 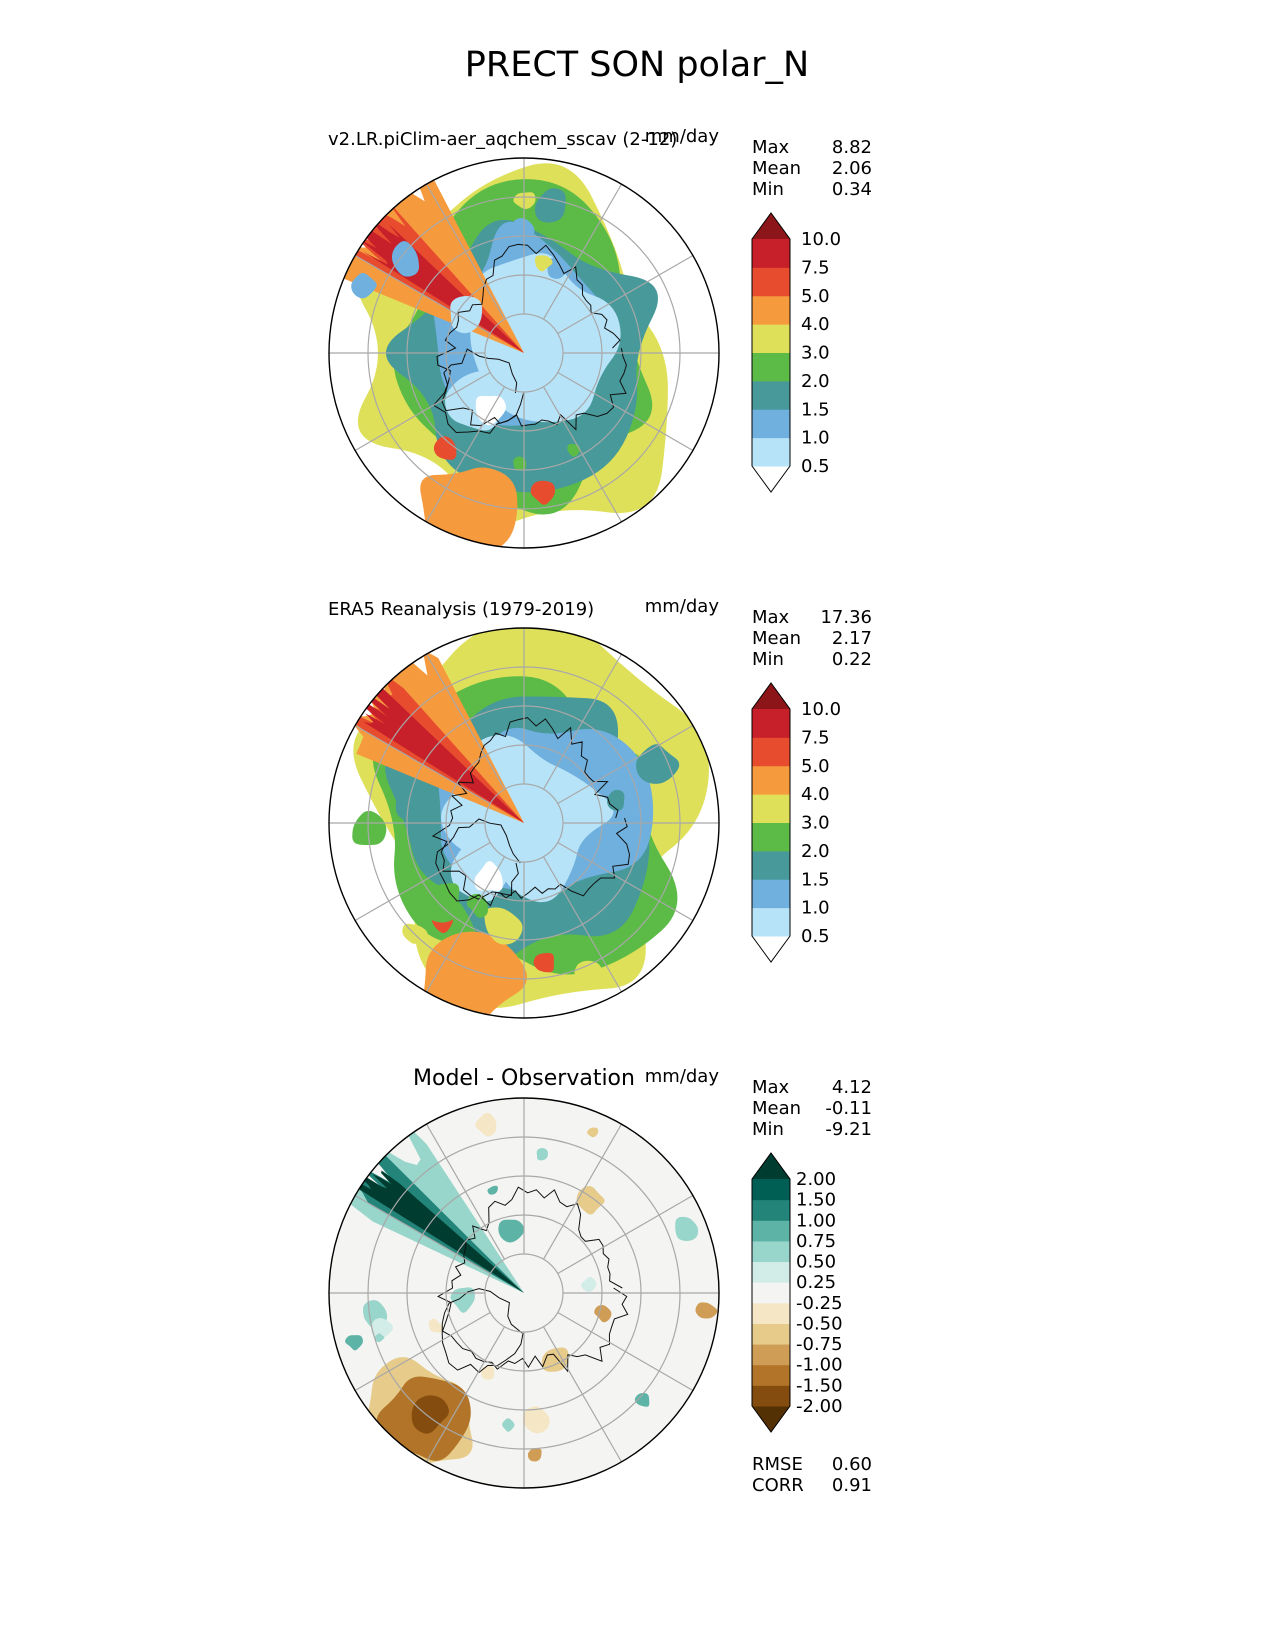 I want to click on metric-value: 0.60, so click(x=852, y=1464).